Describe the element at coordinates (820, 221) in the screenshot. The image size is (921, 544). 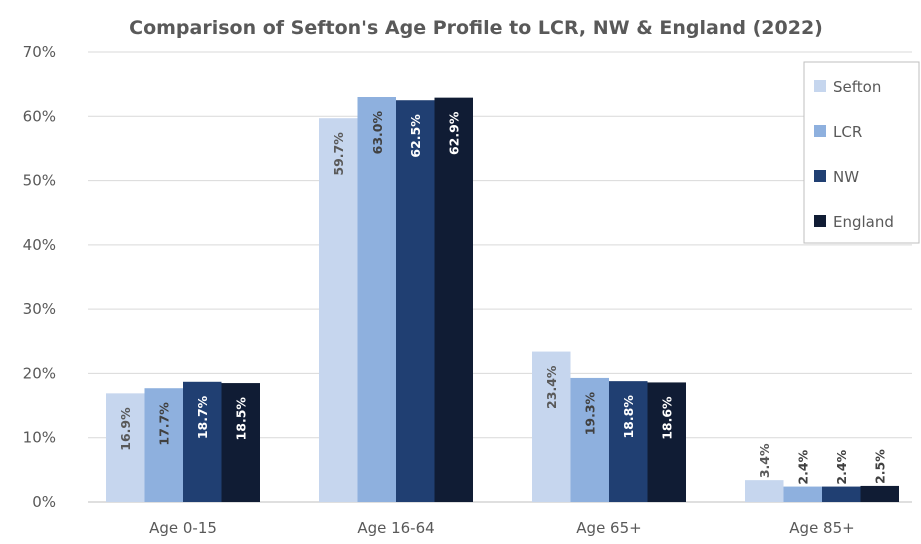
I see `legend-swatch-england` at that location.